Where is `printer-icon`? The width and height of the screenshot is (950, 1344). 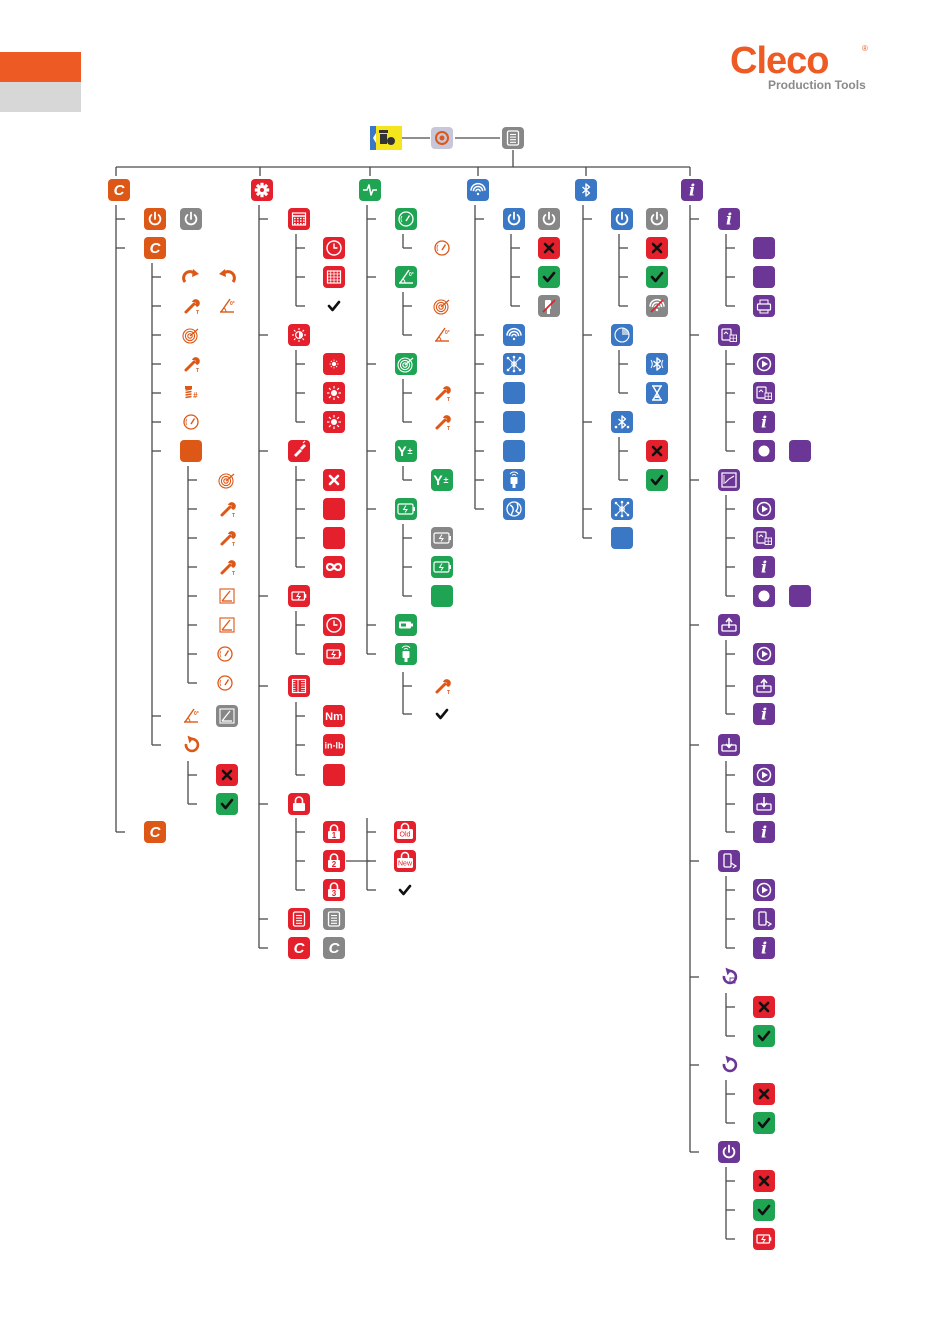
printer-icon is located at coordinates (764, 306).